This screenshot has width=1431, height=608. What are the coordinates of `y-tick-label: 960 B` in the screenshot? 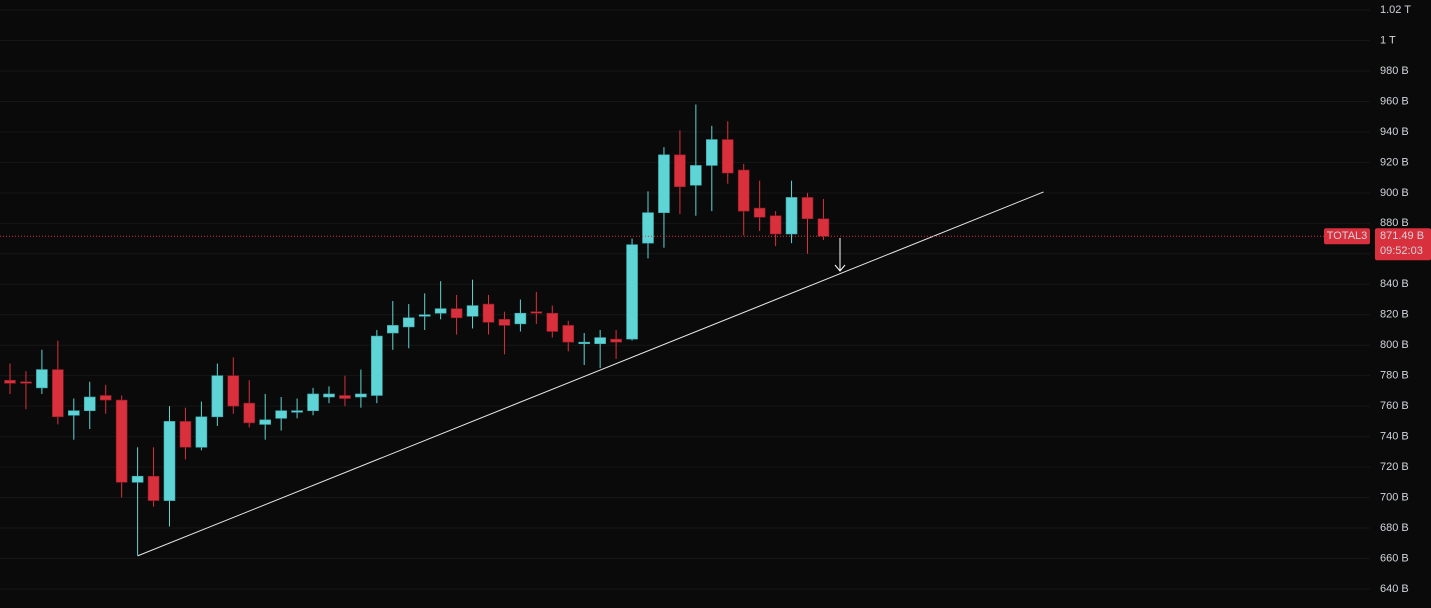 It's located at (1394, 101).